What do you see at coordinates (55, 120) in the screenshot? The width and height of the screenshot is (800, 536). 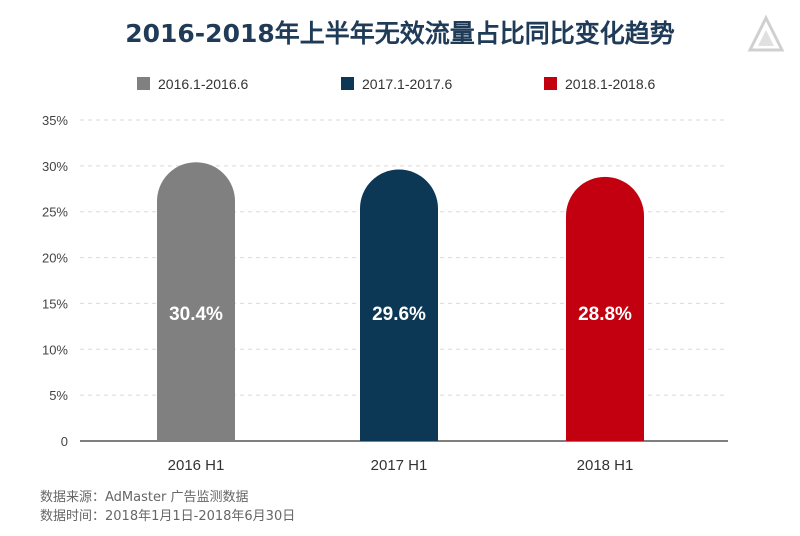 I see `y-tick-label: 35%` at bounding box center [55, 120].